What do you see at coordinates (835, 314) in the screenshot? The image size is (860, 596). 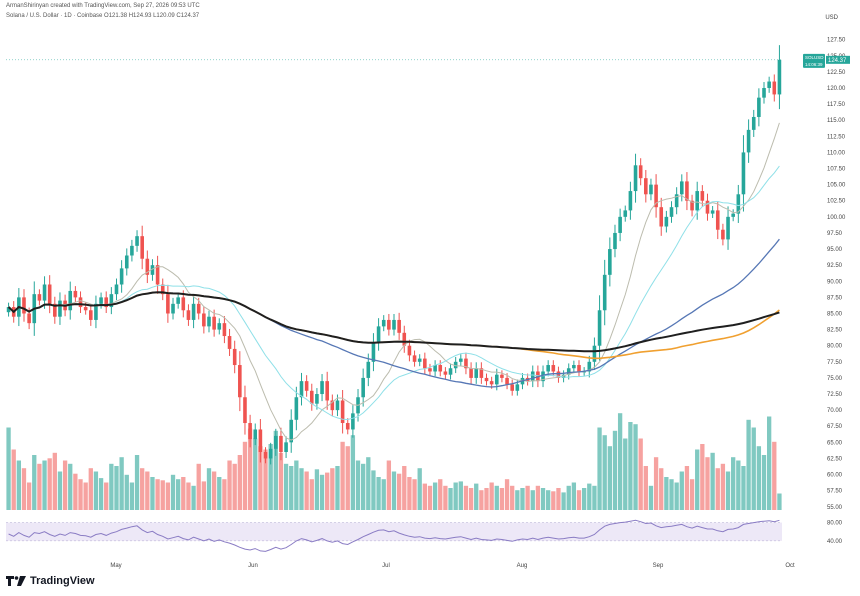 I see `price-tick-label: 85.00` at bounding box center [835, 314].